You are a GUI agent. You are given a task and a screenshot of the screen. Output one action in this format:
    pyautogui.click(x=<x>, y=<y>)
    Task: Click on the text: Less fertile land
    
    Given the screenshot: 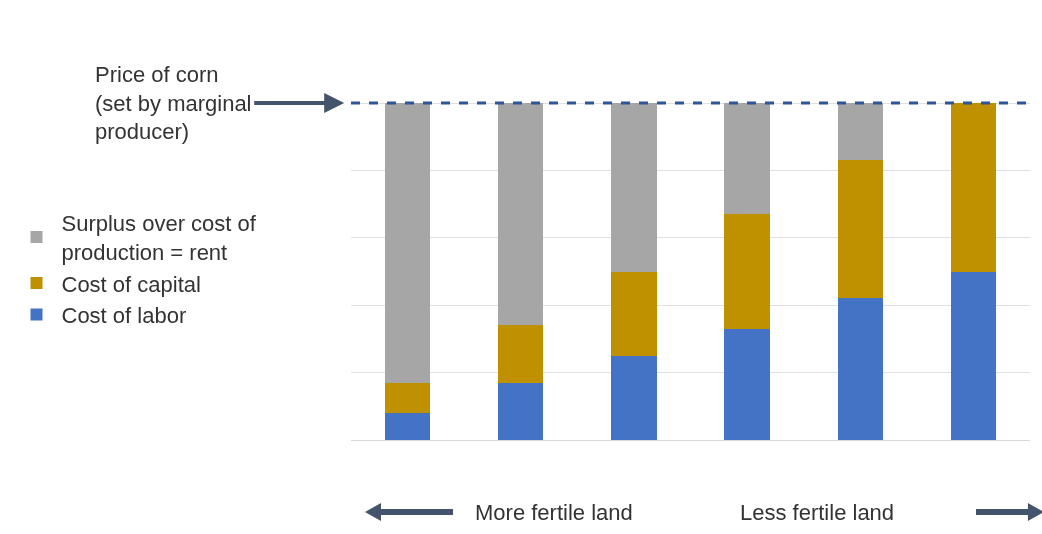 What is the action you would take?
    pyautogui.click(x=817, y=512)
    